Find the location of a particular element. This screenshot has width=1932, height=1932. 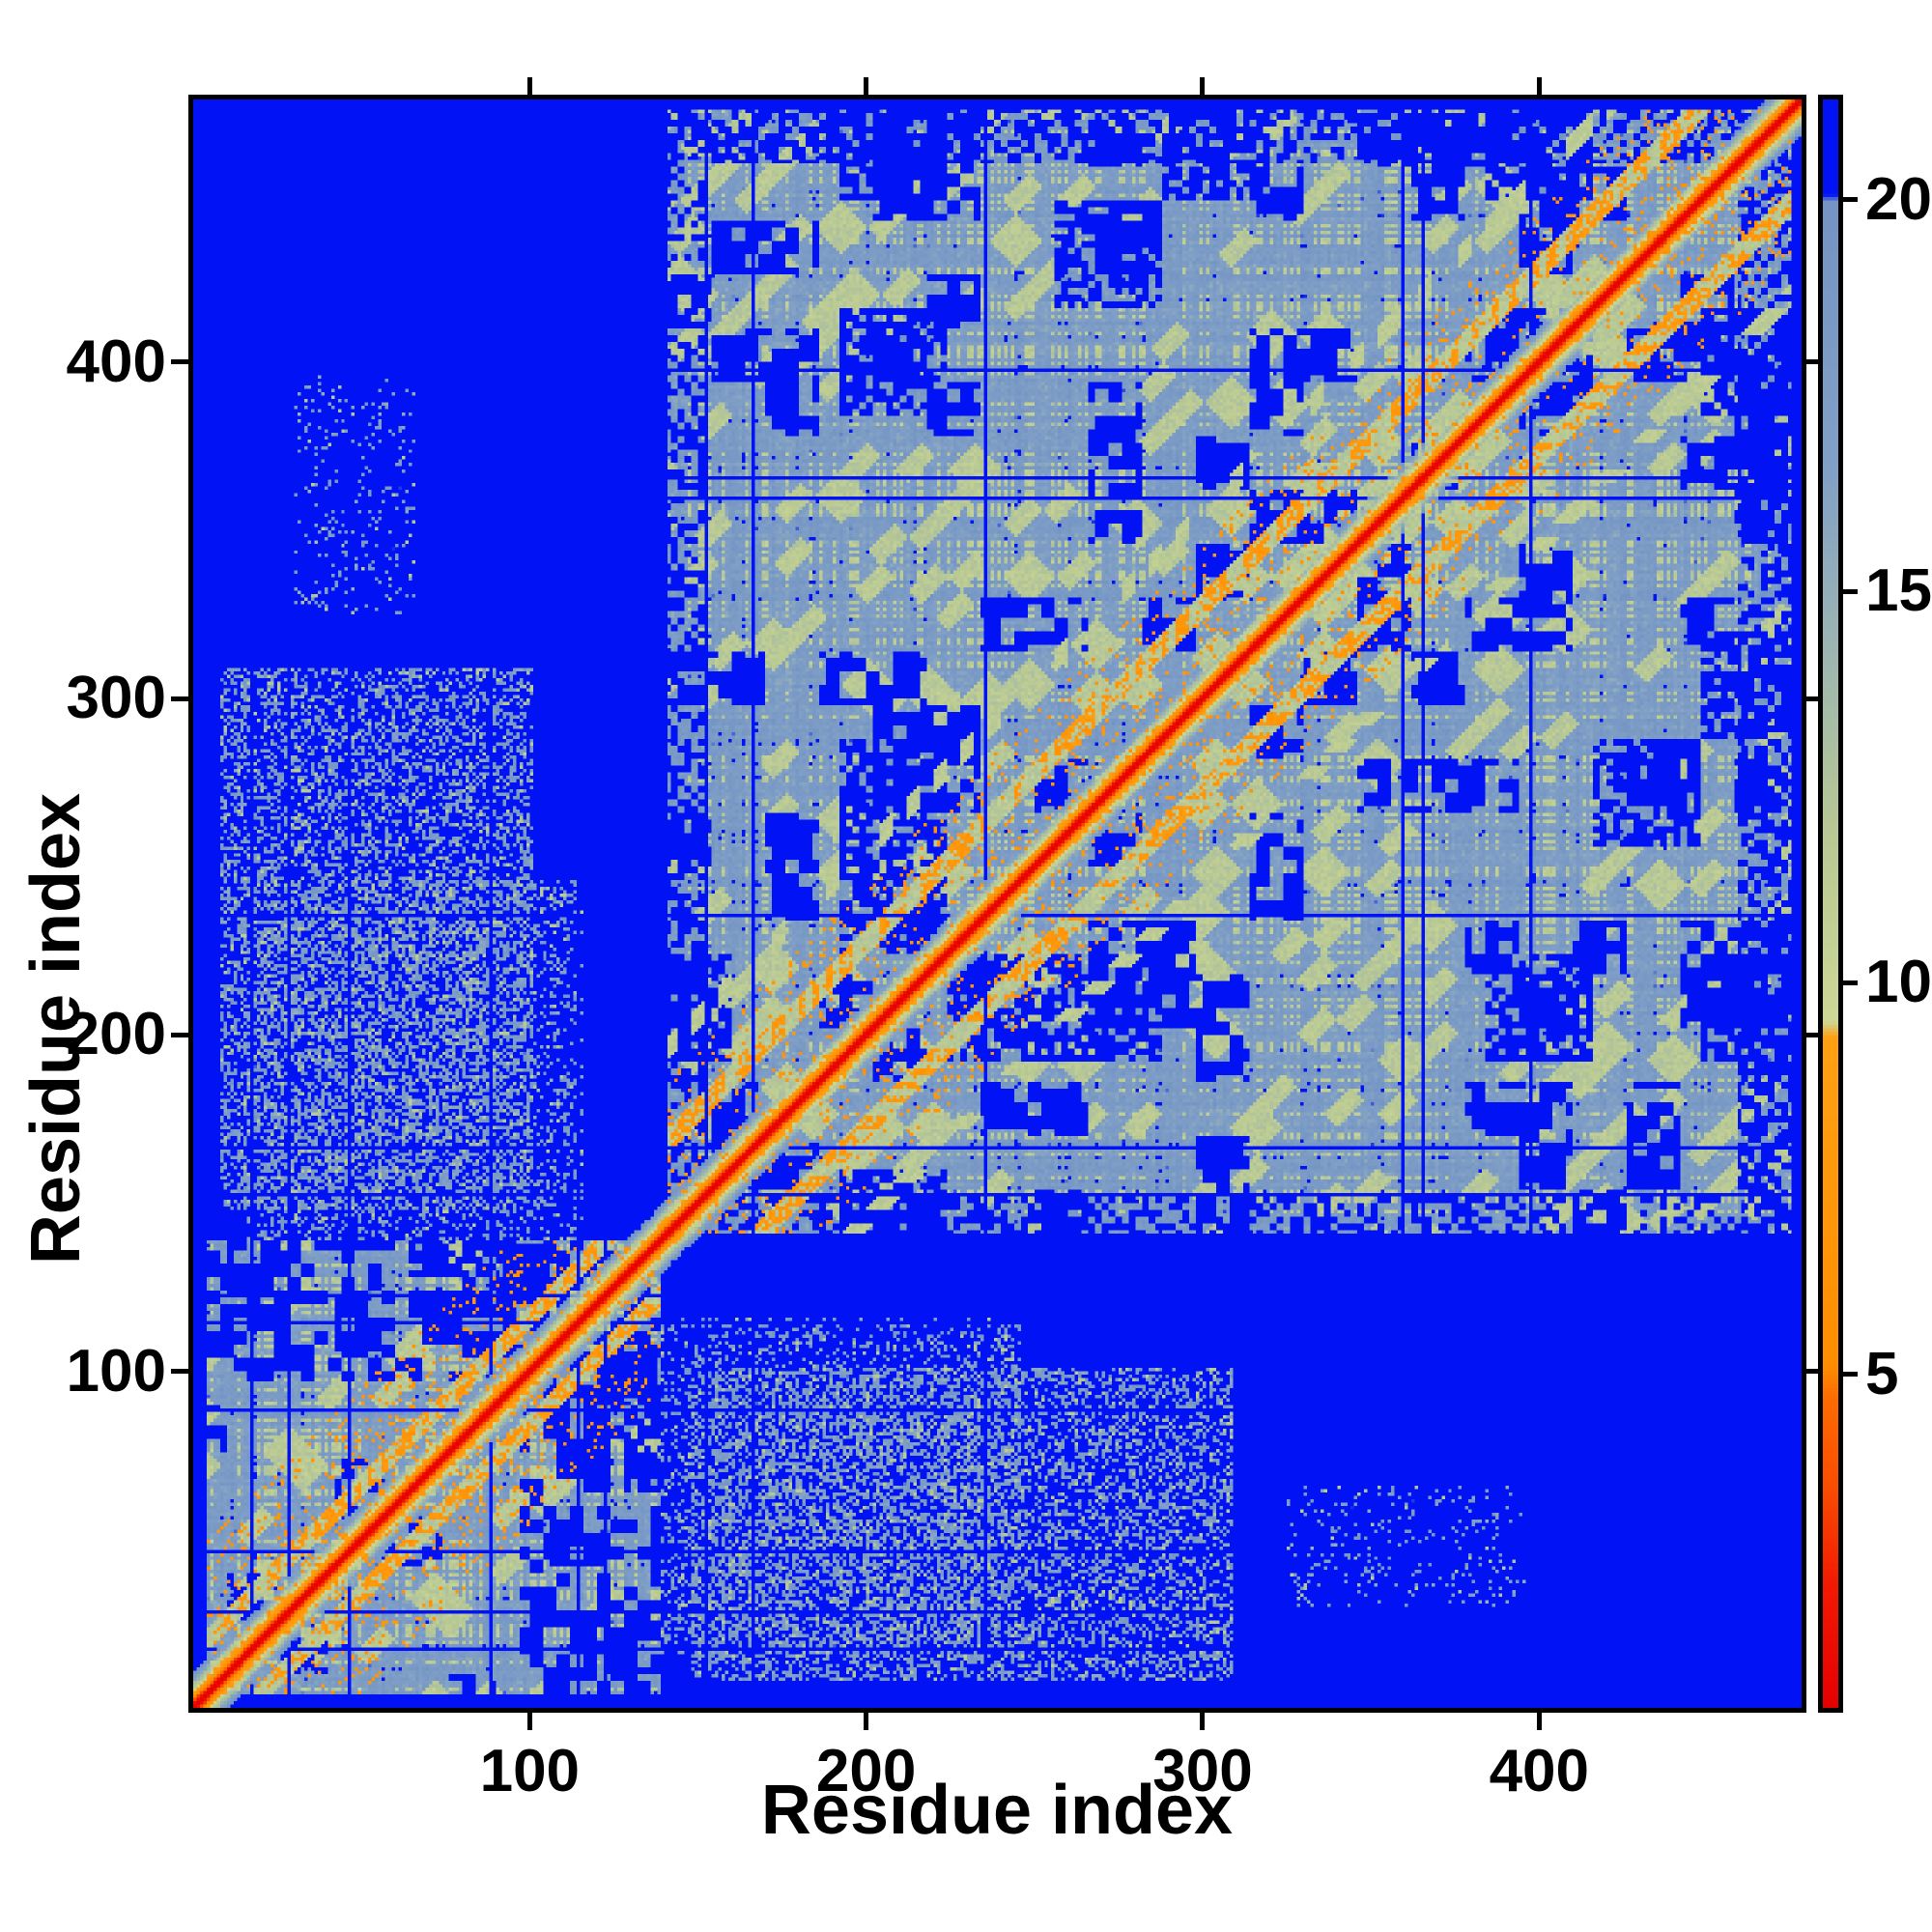

x-axis-label: Residue index is located at coordinates (997, 1810).